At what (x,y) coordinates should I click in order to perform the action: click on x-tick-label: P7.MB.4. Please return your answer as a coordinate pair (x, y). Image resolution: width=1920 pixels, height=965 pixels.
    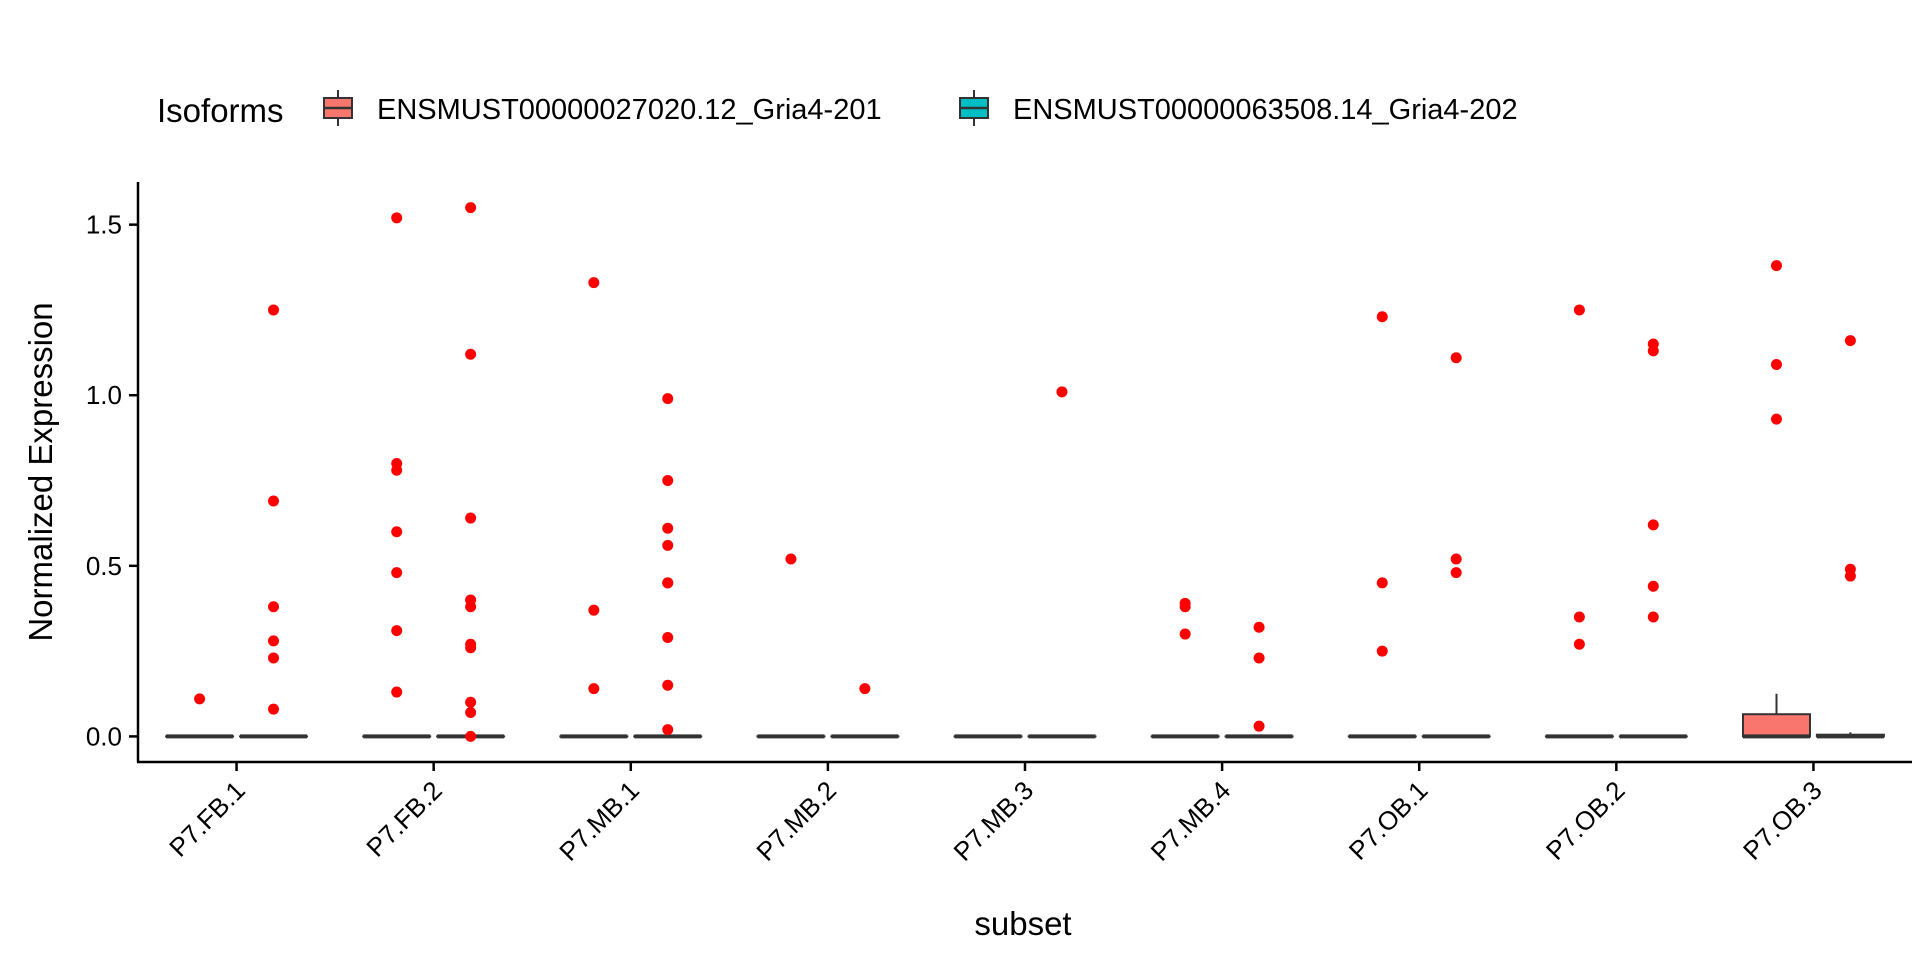
    Looking at the image, I should click on (1191, 821).